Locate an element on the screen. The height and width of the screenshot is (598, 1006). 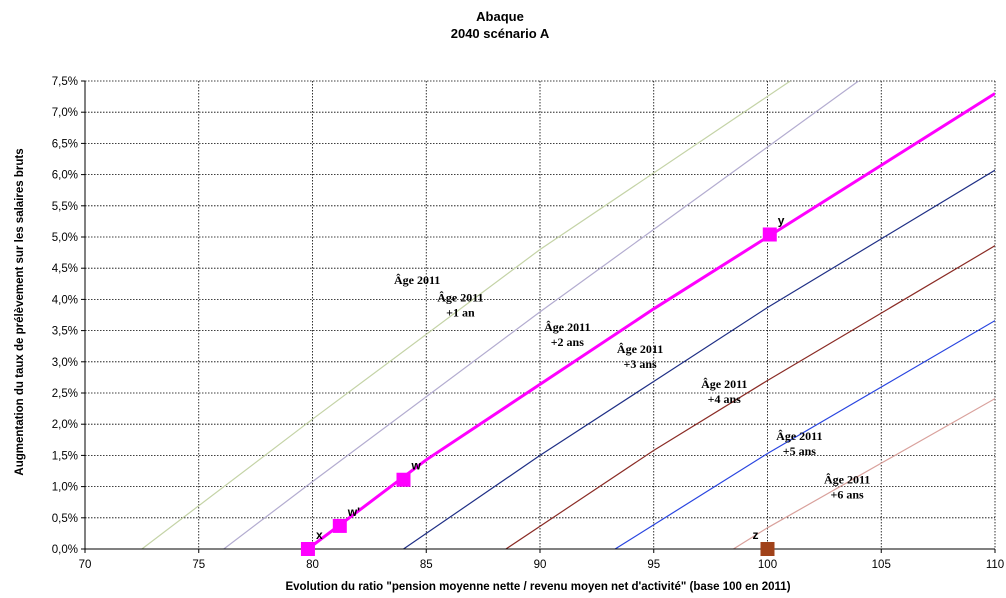
curve-annotation: Âge 2011 +5 ans is located at coordinates (799, 443).